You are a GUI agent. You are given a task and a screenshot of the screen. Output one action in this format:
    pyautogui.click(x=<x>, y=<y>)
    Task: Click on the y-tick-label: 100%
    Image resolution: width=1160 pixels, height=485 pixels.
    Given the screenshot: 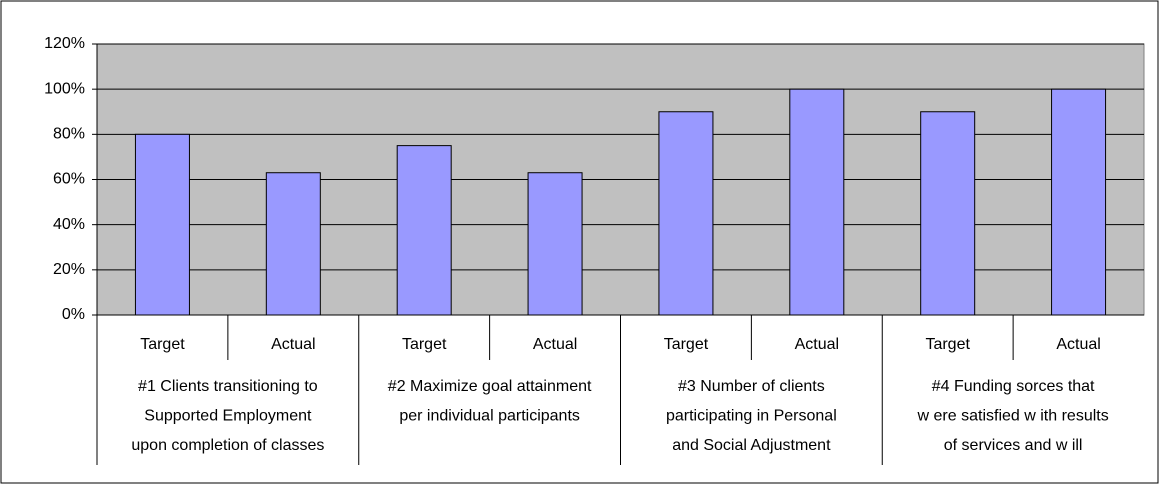 What is the action you would take?
    pyautogui.click(x=64, y=88)
    